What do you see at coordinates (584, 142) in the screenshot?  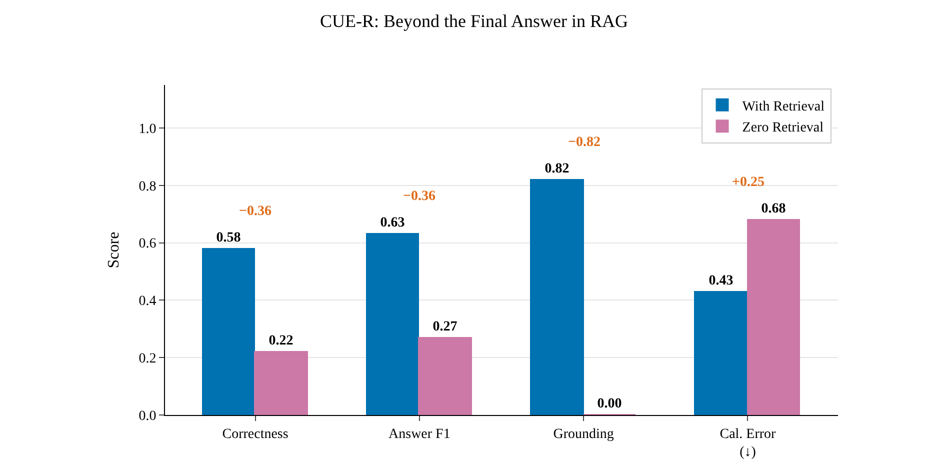 I see `annotation: −0.82` at bounding box center [584, 142].